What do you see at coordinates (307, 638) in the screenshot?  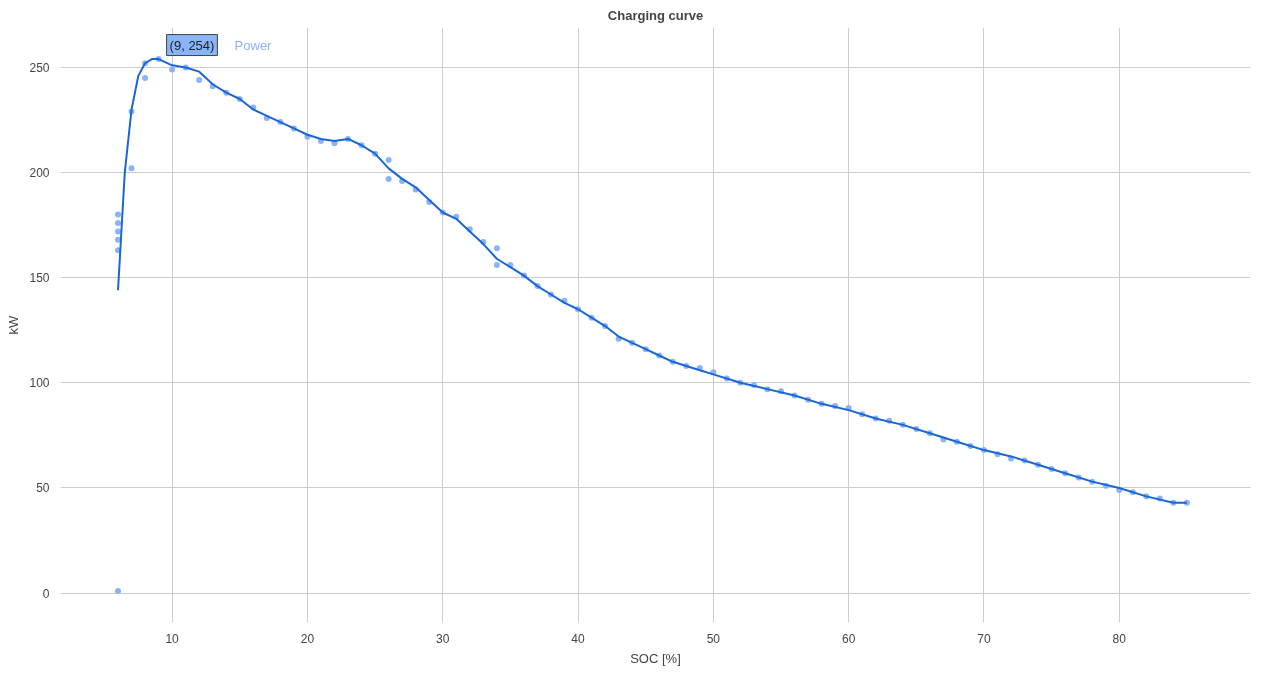 I see `x-tick-label: 20` at bounding box center [307, 638].